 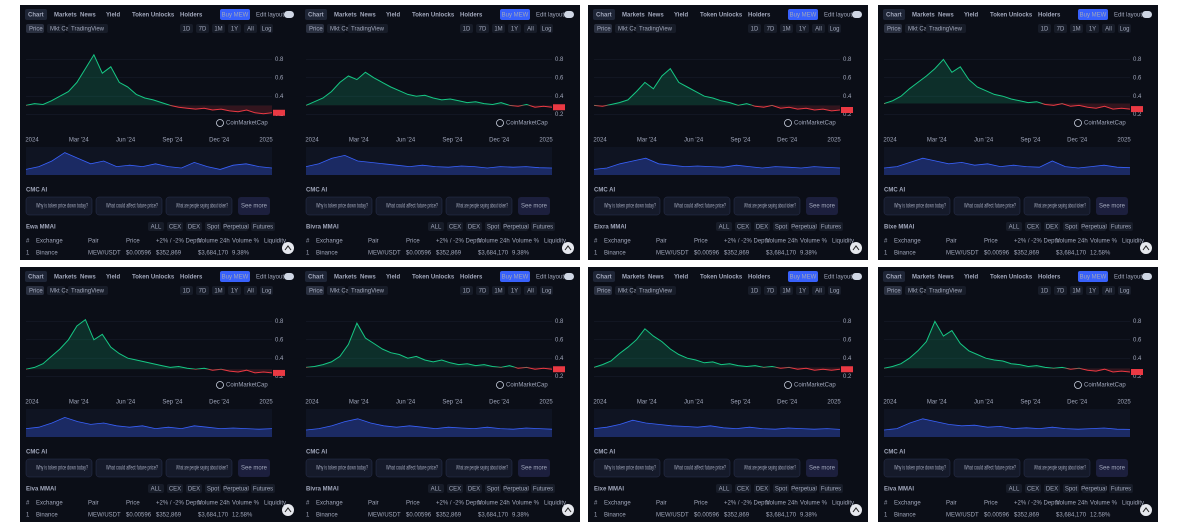 What do you see at coordinates (803, 16) in the screenshot?
I see `buy-label: Buy MEW` at bounding box center [803, 16].